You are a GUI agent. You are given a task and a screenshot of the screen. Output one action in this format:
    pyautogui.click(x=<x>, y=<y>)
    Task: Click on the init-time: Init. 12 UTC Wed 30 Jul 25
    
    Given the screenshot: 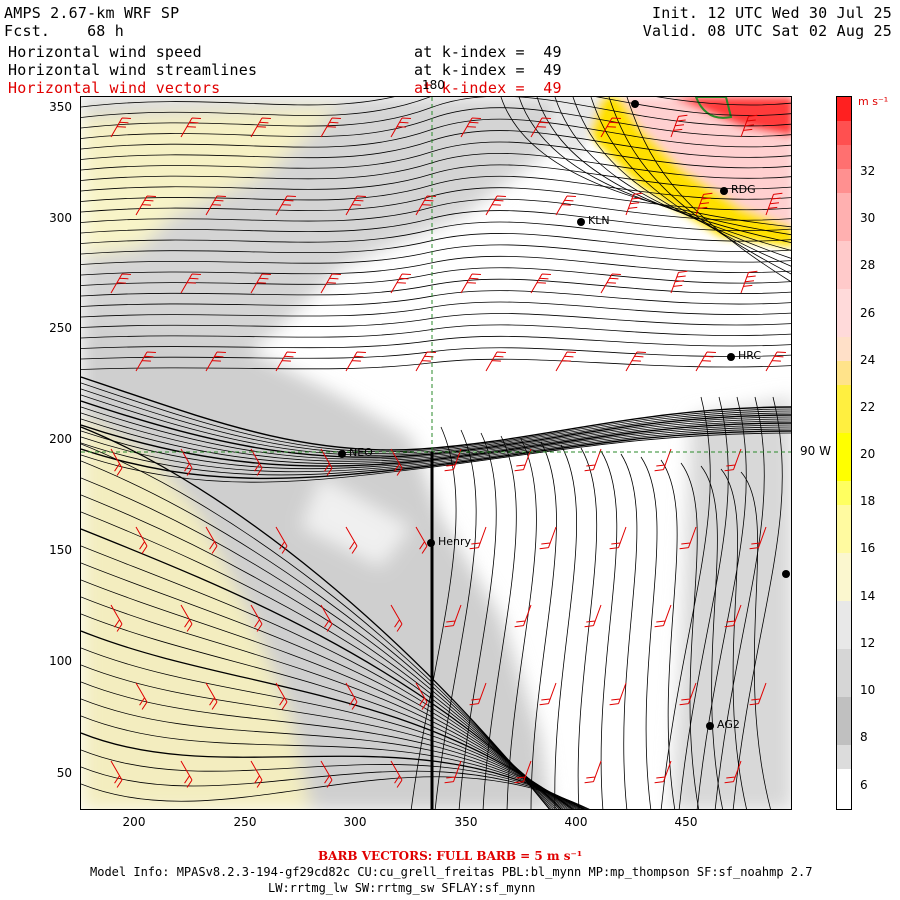 What is the action you would take?
    pyautogui.click(x=772, y=13)
    